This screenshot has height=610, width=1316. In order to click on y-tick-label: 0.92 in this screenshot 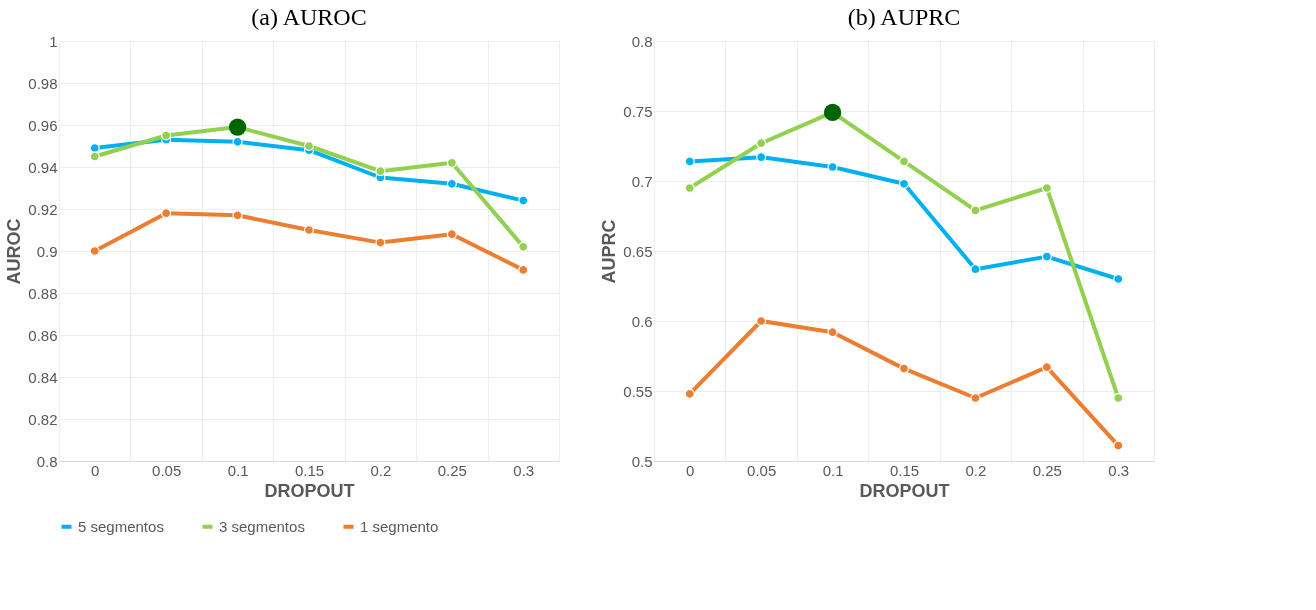, I will do `click(43, 209)`.